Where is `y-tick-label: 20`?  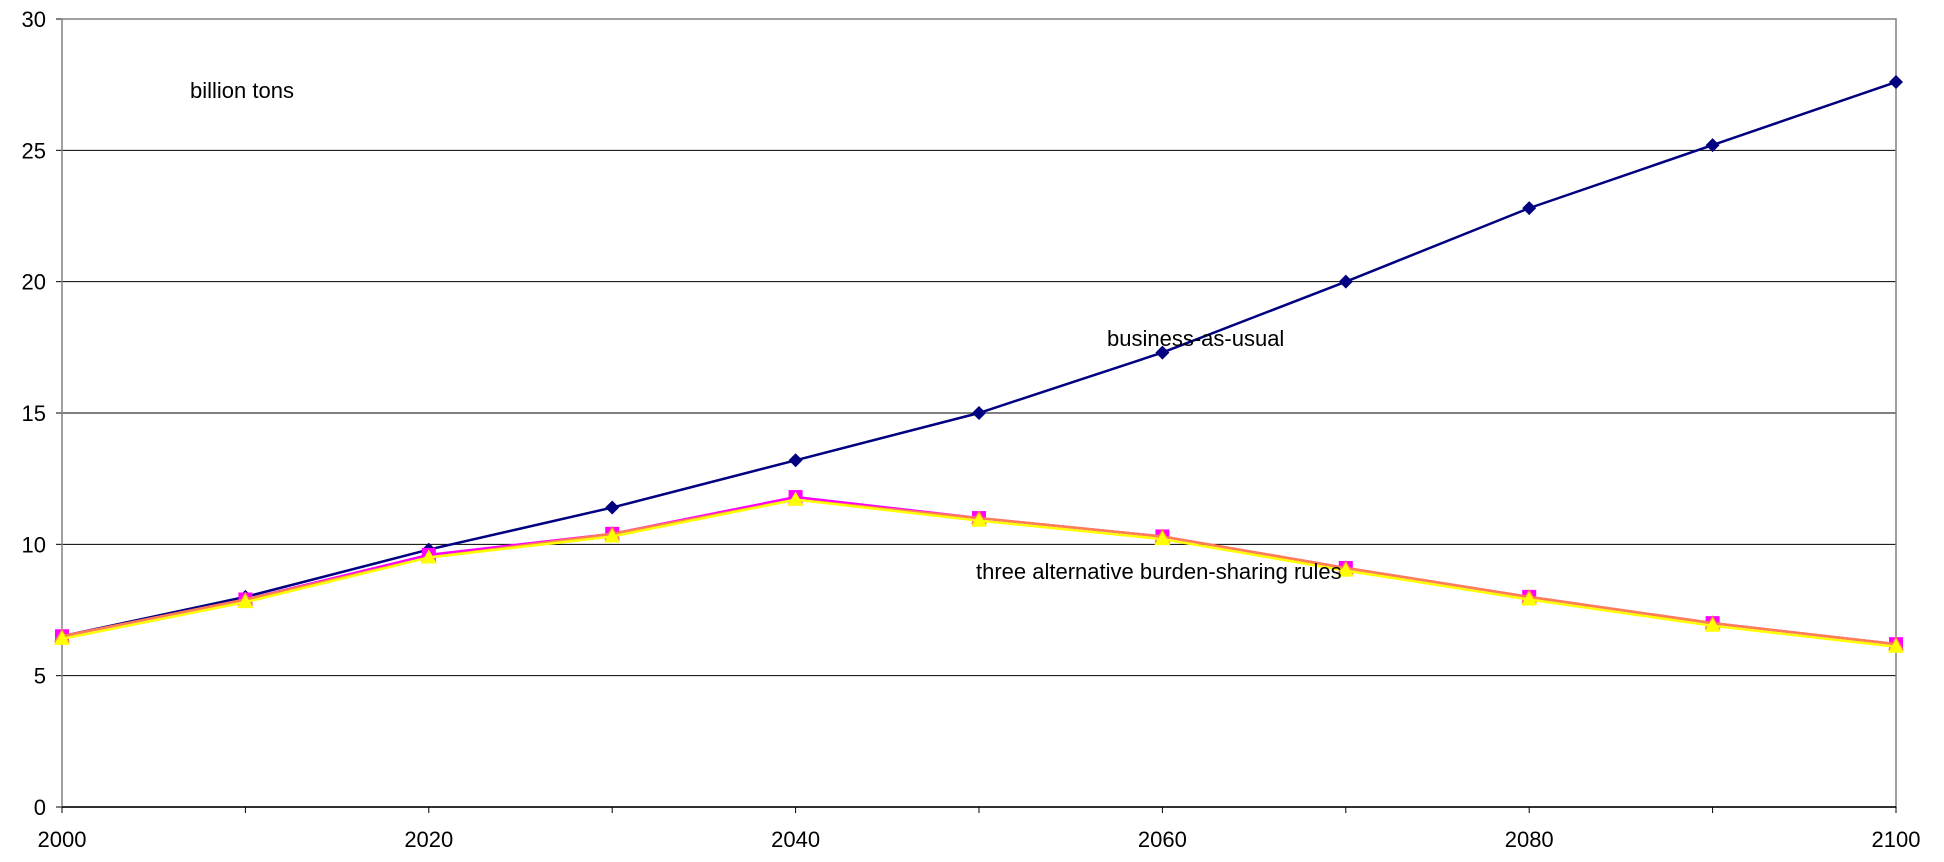
y-tick-label: 20 is located at coordinates (34, 282).